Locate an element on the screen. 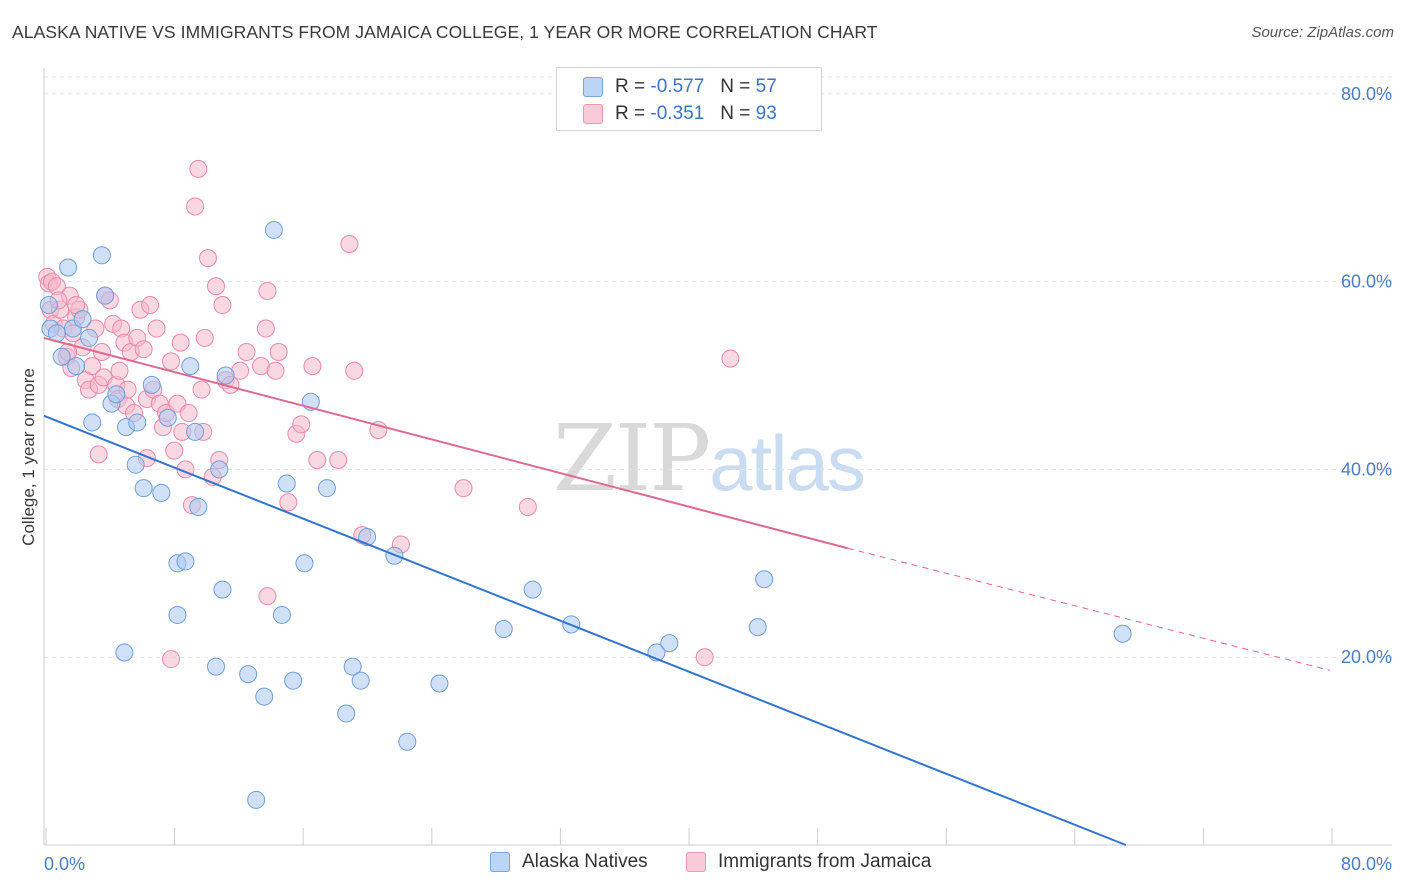  watermark: ZIPatlas is located at coordinates (709, 458).